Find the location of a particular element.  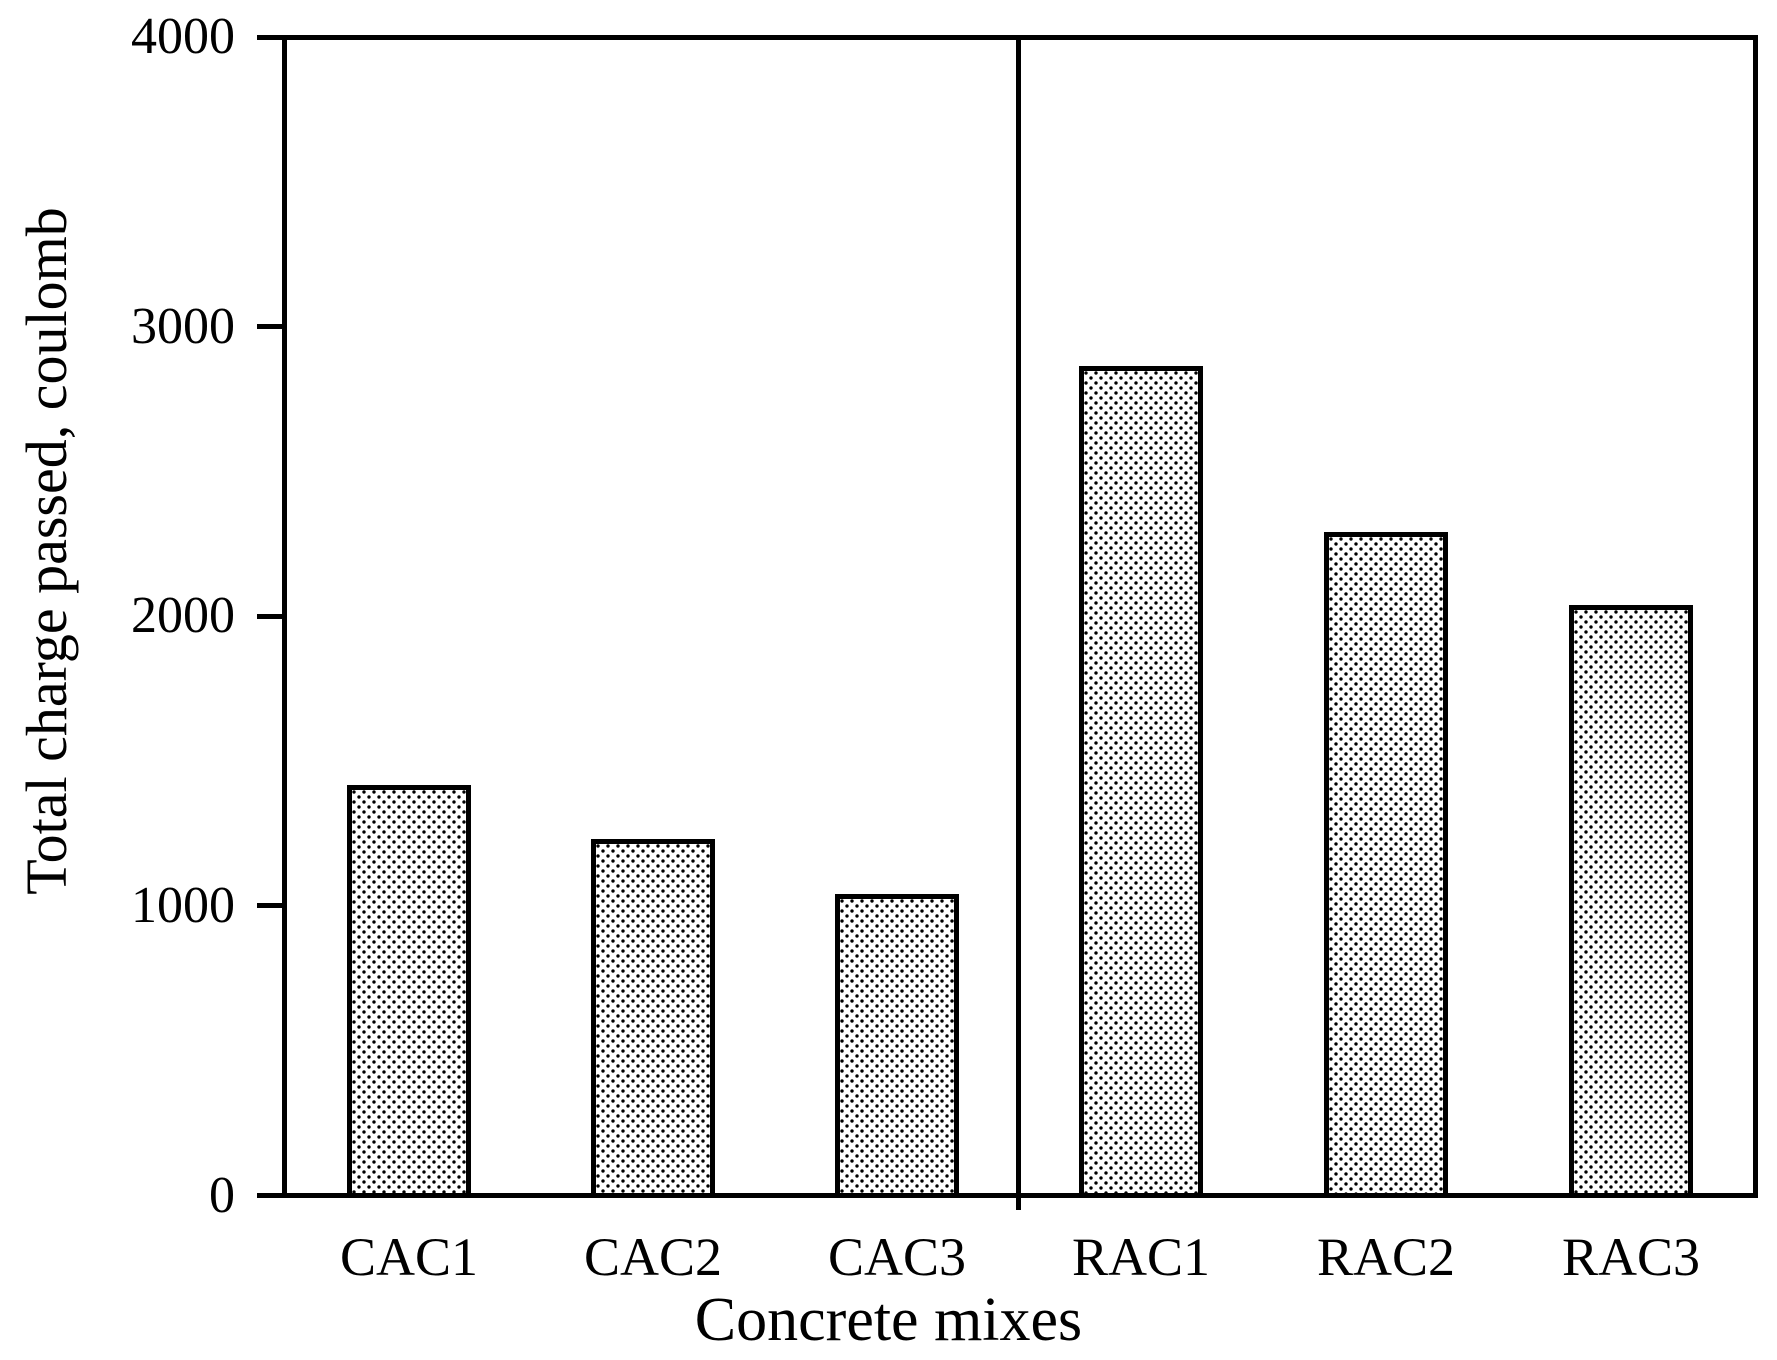

x-tick-label-RAC2: RAC2 is located at coordinates (1386, 1257).